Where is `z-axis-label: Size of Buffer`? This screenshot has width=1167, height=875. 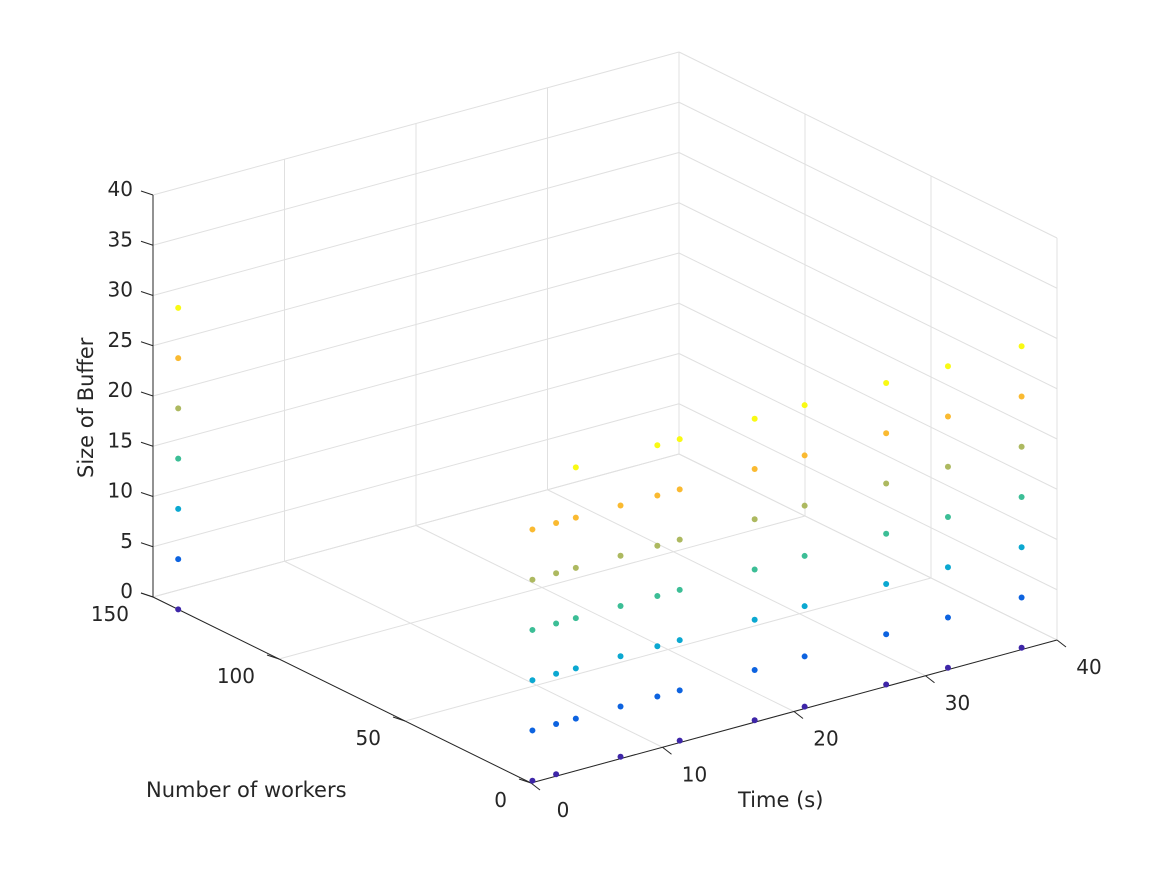
z-axis-label: Size of Buffer is located at coordinates (86, 407).